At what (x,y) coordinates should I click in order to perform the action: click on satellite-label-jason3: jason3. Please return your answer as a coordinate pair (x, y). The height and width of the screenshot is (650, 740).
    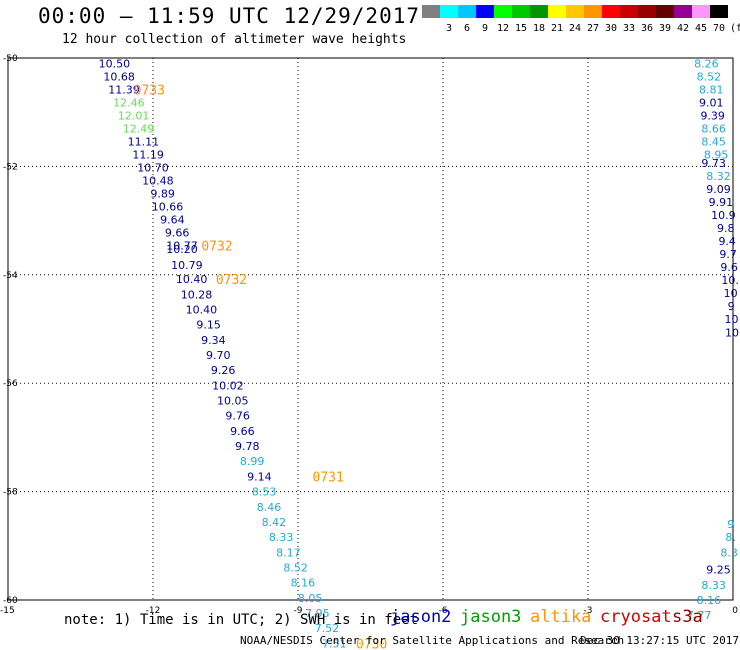
    Looking at the image, I should click on (491, 617).